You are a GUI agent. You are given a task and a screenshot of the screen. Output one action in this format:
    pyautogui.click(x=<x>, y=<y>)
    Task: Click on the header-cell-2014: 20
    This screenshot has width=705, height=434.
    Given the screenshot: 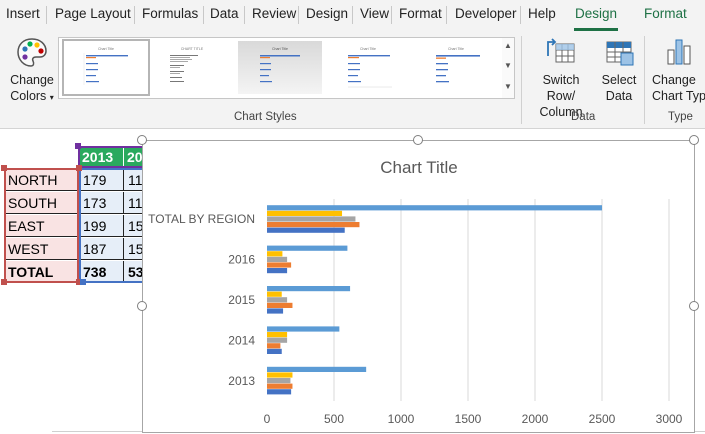 What is the action you would take?
    pyautogui.click(x=134, y=157)
    